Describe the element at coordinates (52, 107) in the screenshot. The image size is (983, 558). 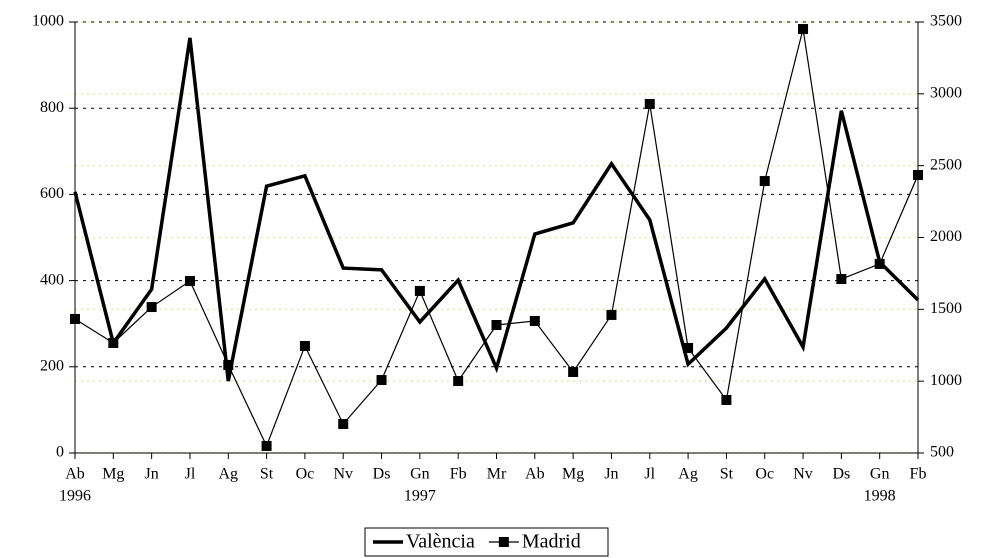
I see `y-tick-label: 800` at that location.